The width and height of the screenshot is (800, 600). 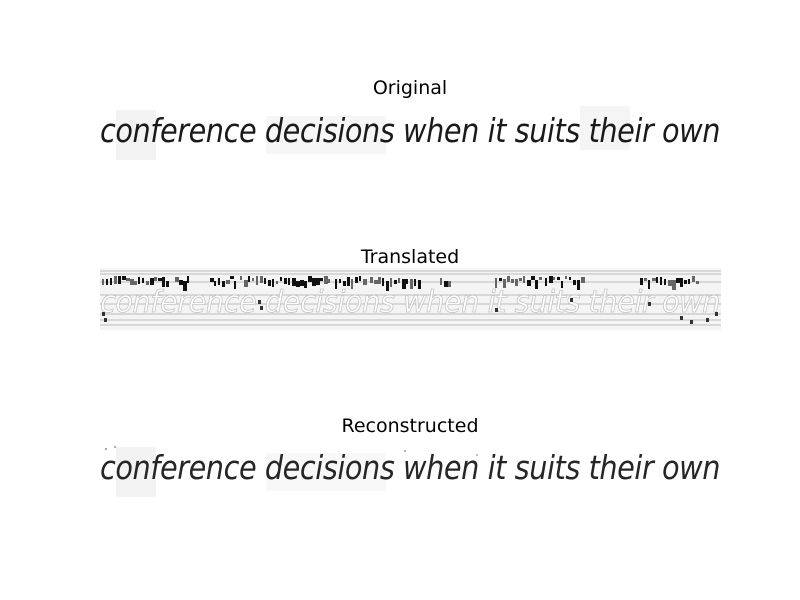 I want to click on panel-title-translated: Translated, so click(x=410, y=257).